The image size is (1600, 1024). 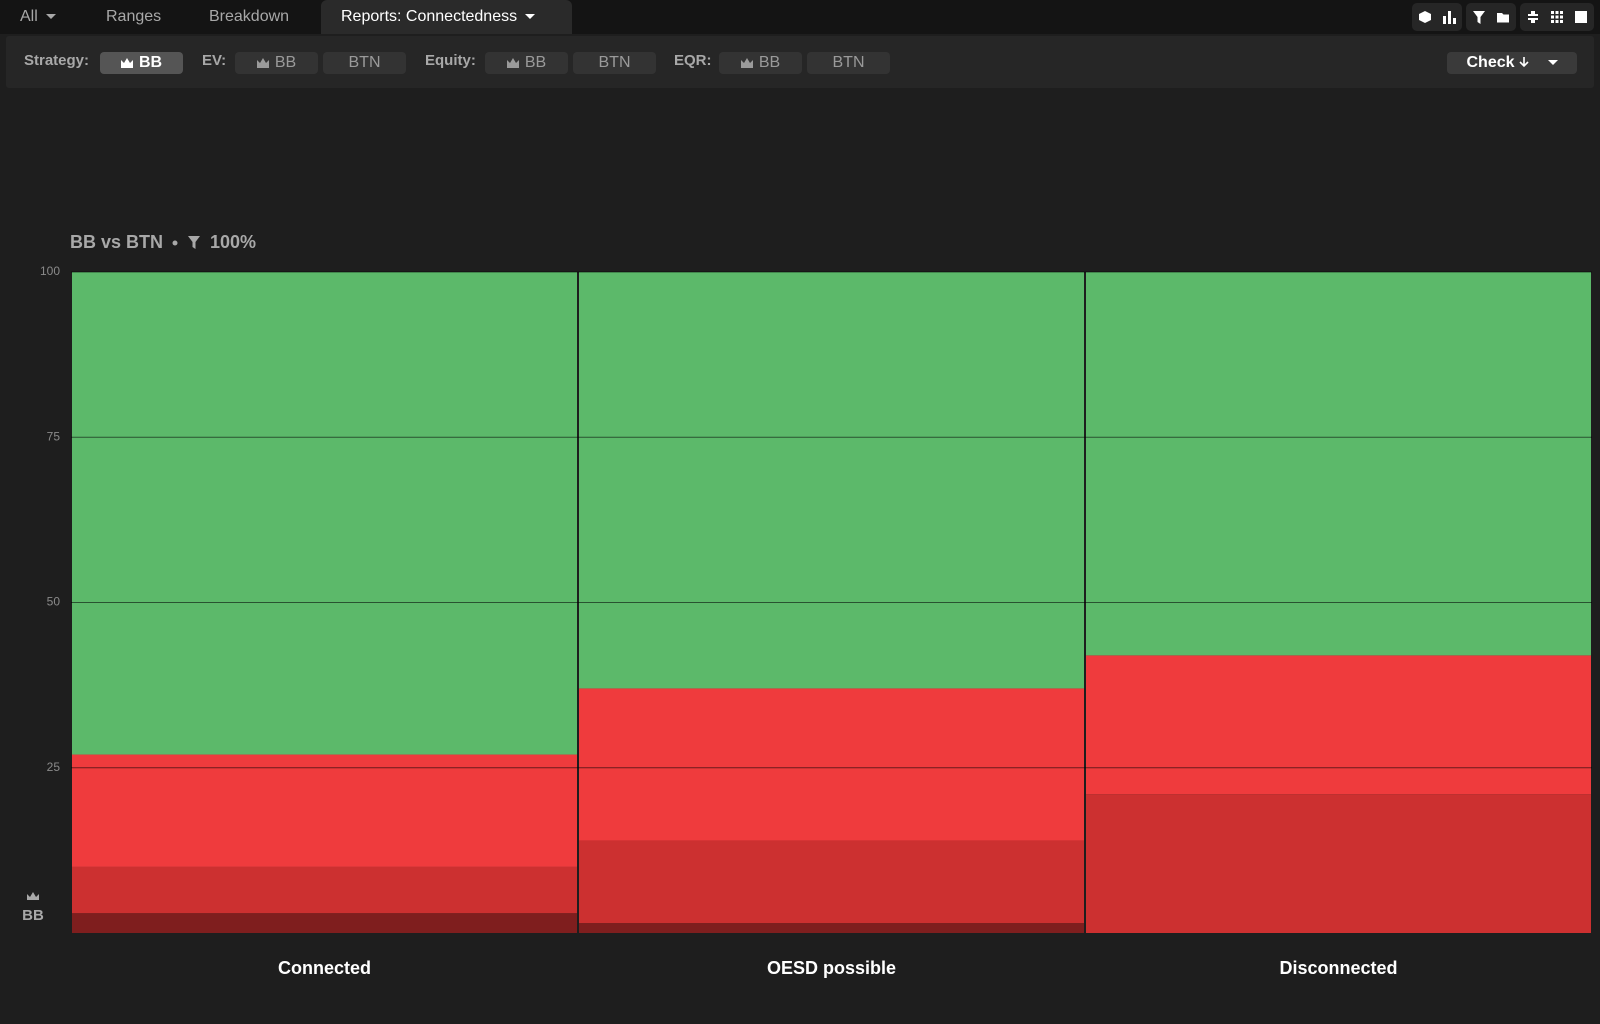 I want to click on ev-label: EV:, so click(x=214, y=60).